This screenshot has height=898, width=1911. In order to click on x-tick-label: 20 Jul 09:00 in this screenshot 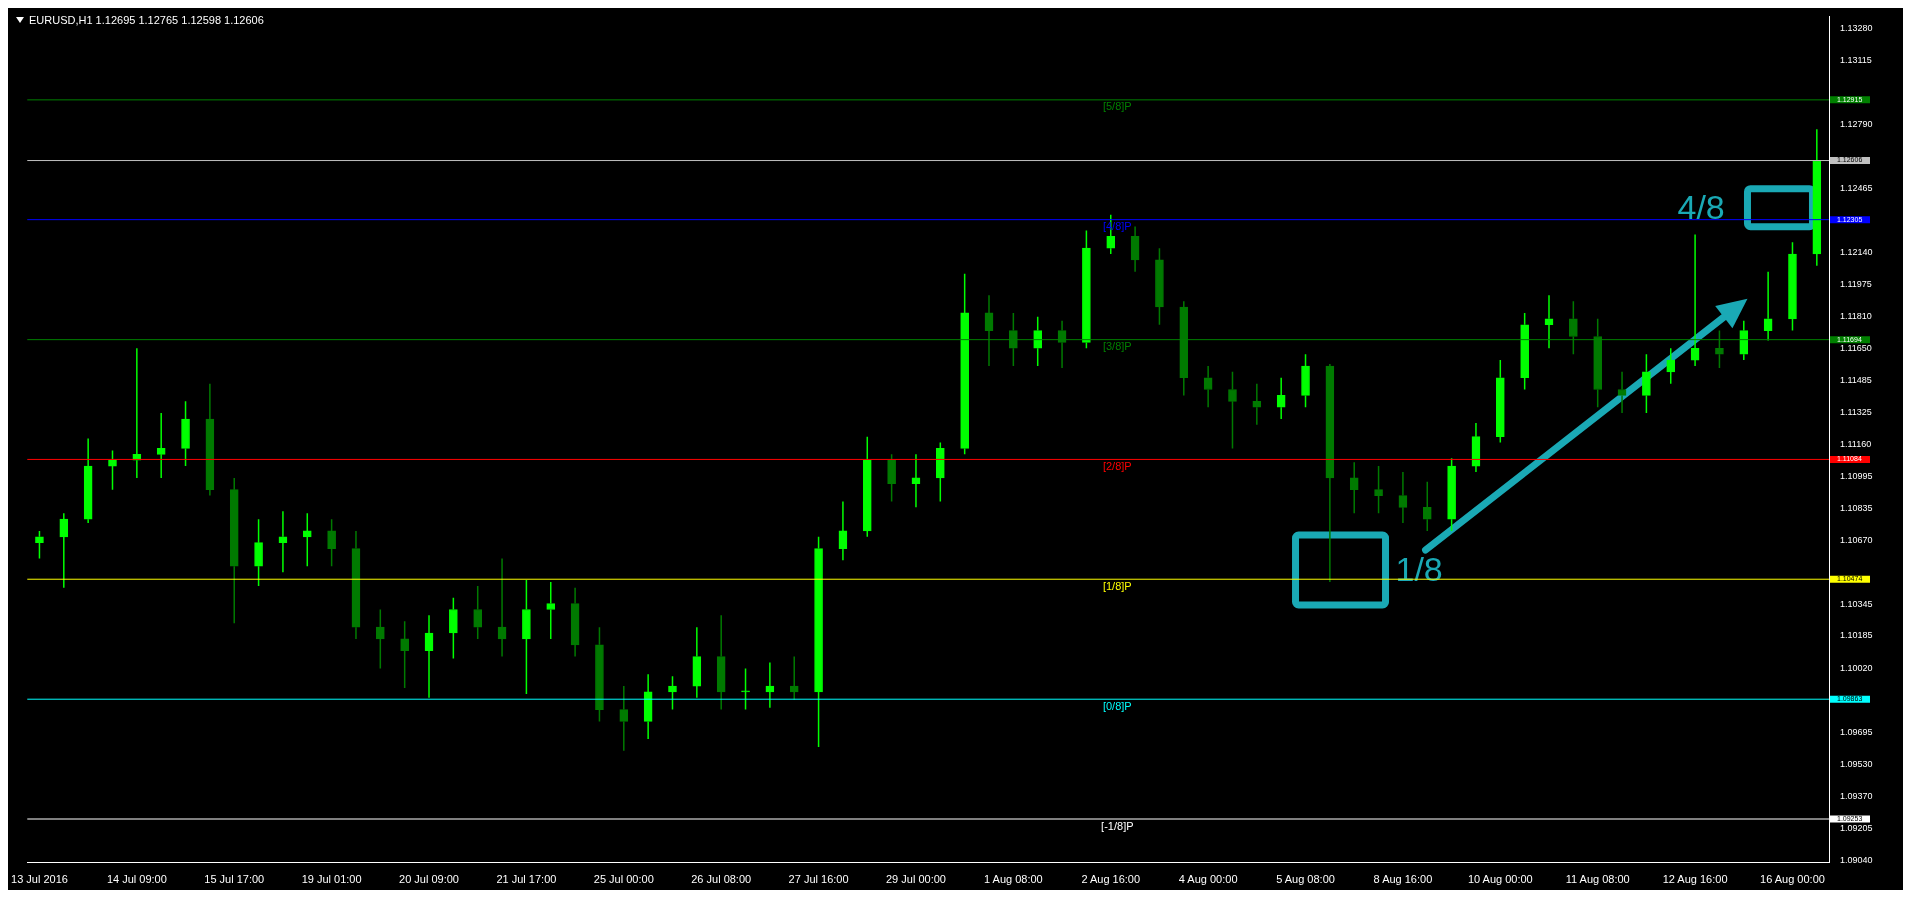, I will do `click(429, 879)`.